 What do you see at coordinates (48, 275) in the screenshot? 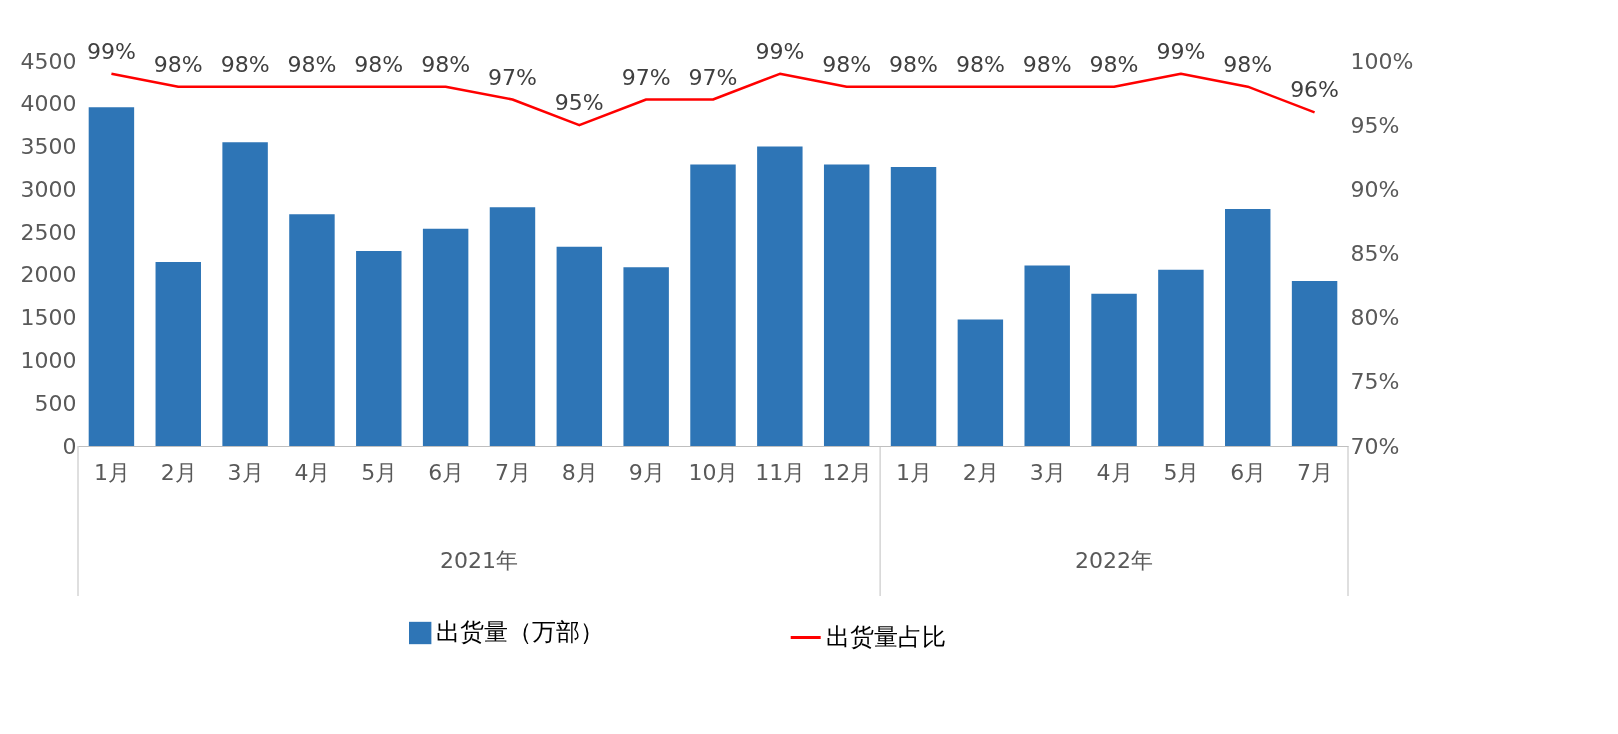
I see `y-tick-label: 2000` at bounding box center [48, 275].